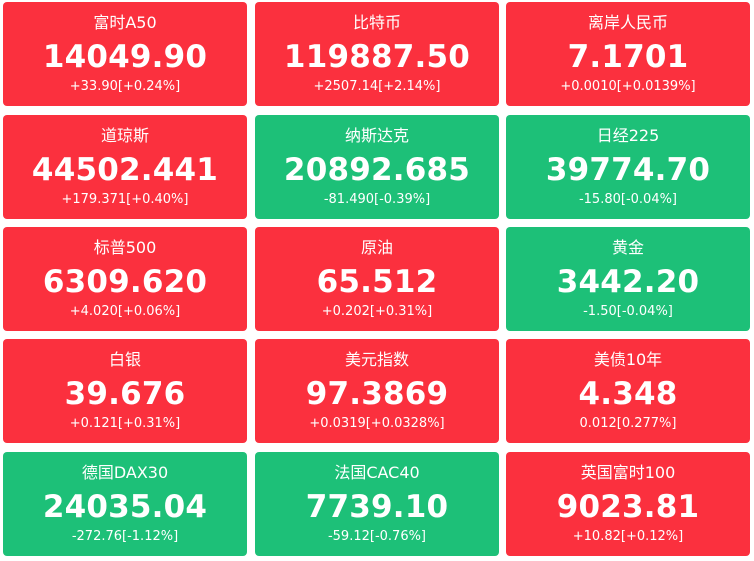 Image resolution: width=754 pixels, height=561 pixels. Describe the element at coordinates (628, 423) in the screenshot. I see `quote-change: 0.012[0.277%]` at that location.